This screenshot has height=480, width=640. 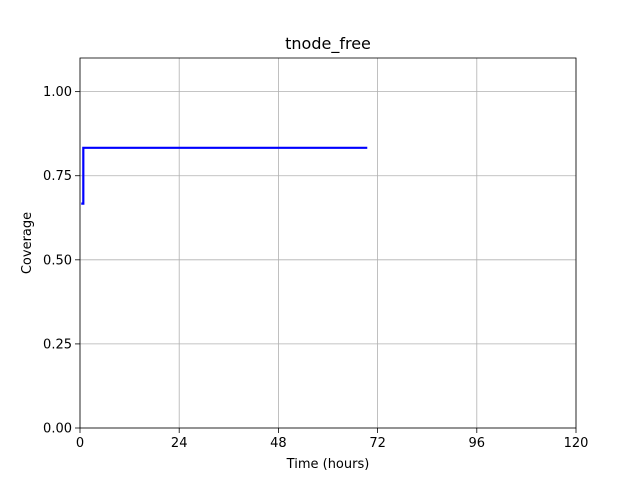 What do you see at coordinates (179, 443) in the screenshot?
I see `x-tick-label: 24` at bounding box center [179, 443].